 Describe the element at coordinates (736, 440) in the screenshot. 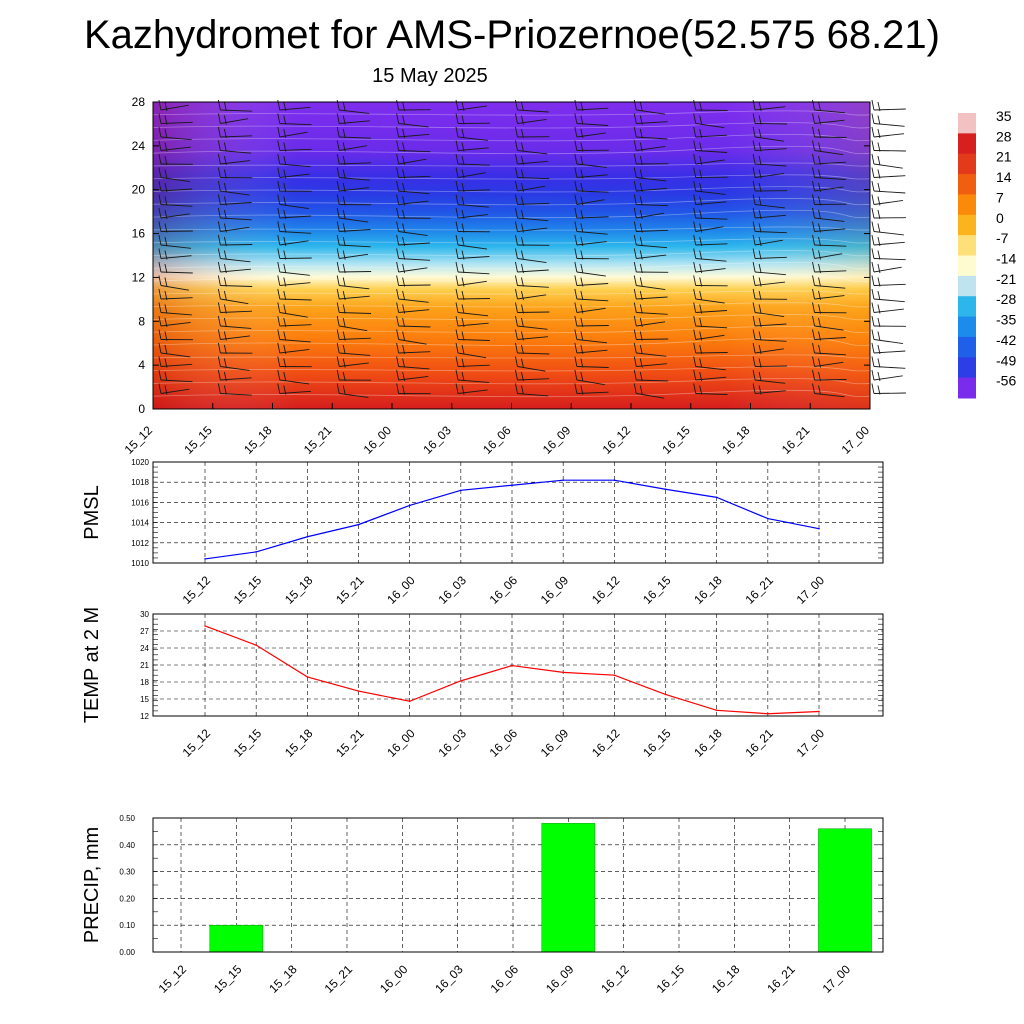

I see `x-tick-label: 16_18` at that location.